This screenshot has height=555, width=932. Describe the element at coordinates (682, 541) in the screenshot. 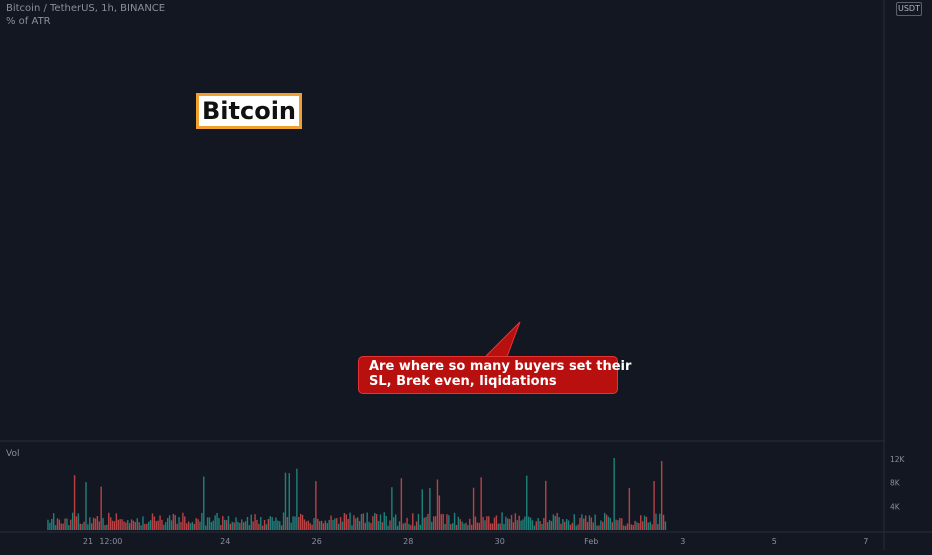

I see `time-tick-label: 3` at that location.